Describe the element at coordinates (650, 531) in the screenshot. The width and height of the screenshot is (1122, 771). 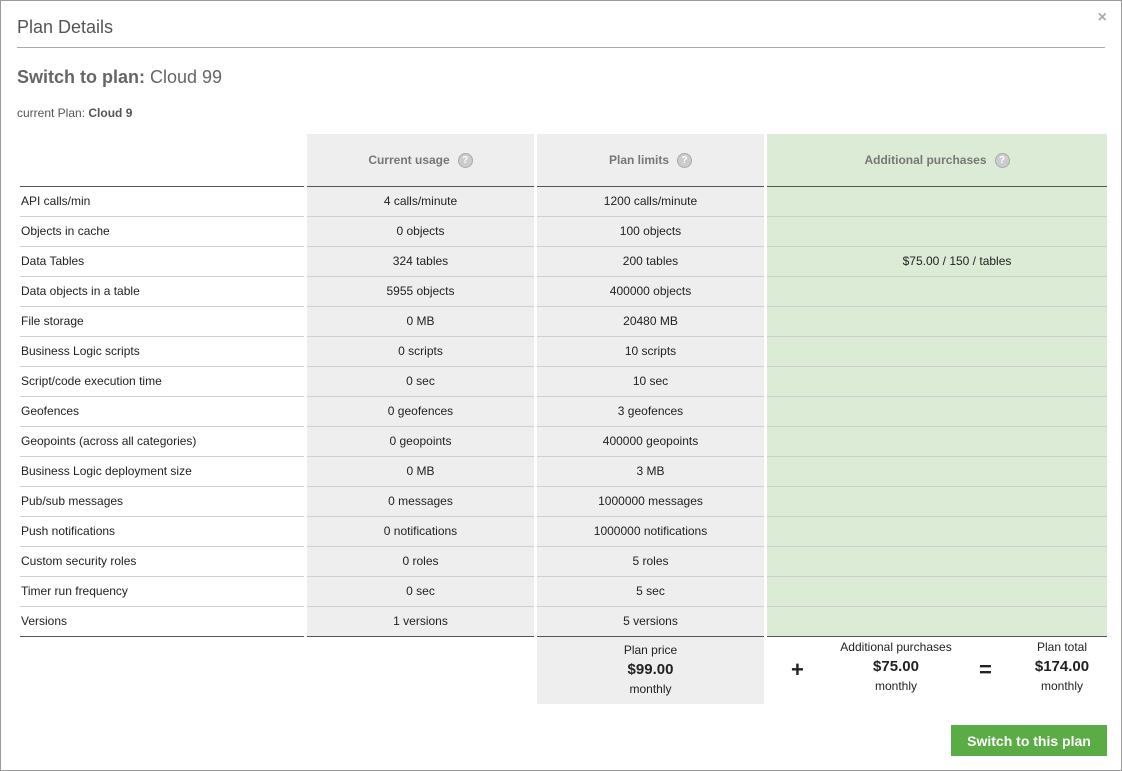
I see `row-plan-limit: 1000000 notifications` at that location.